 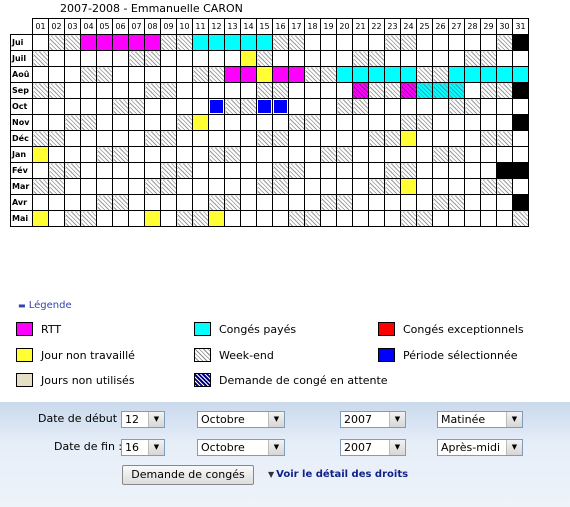 I want to click on start-year-select: 2007 ▼, so click(x=373, y=419).